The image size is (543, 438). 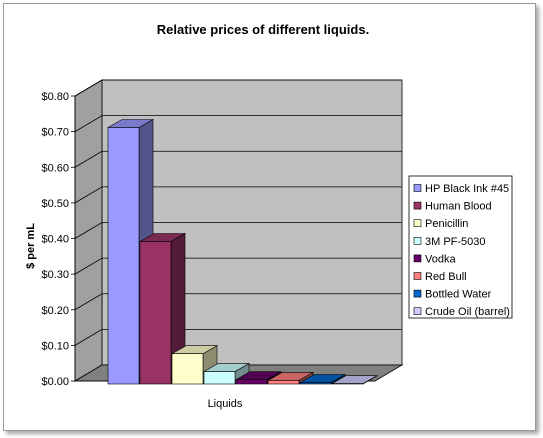 What do you see at coordinates (263, 29) in the screenshot?
I see `chart-title: Relative prices of different liquids.` at bounding box center [263, 29].